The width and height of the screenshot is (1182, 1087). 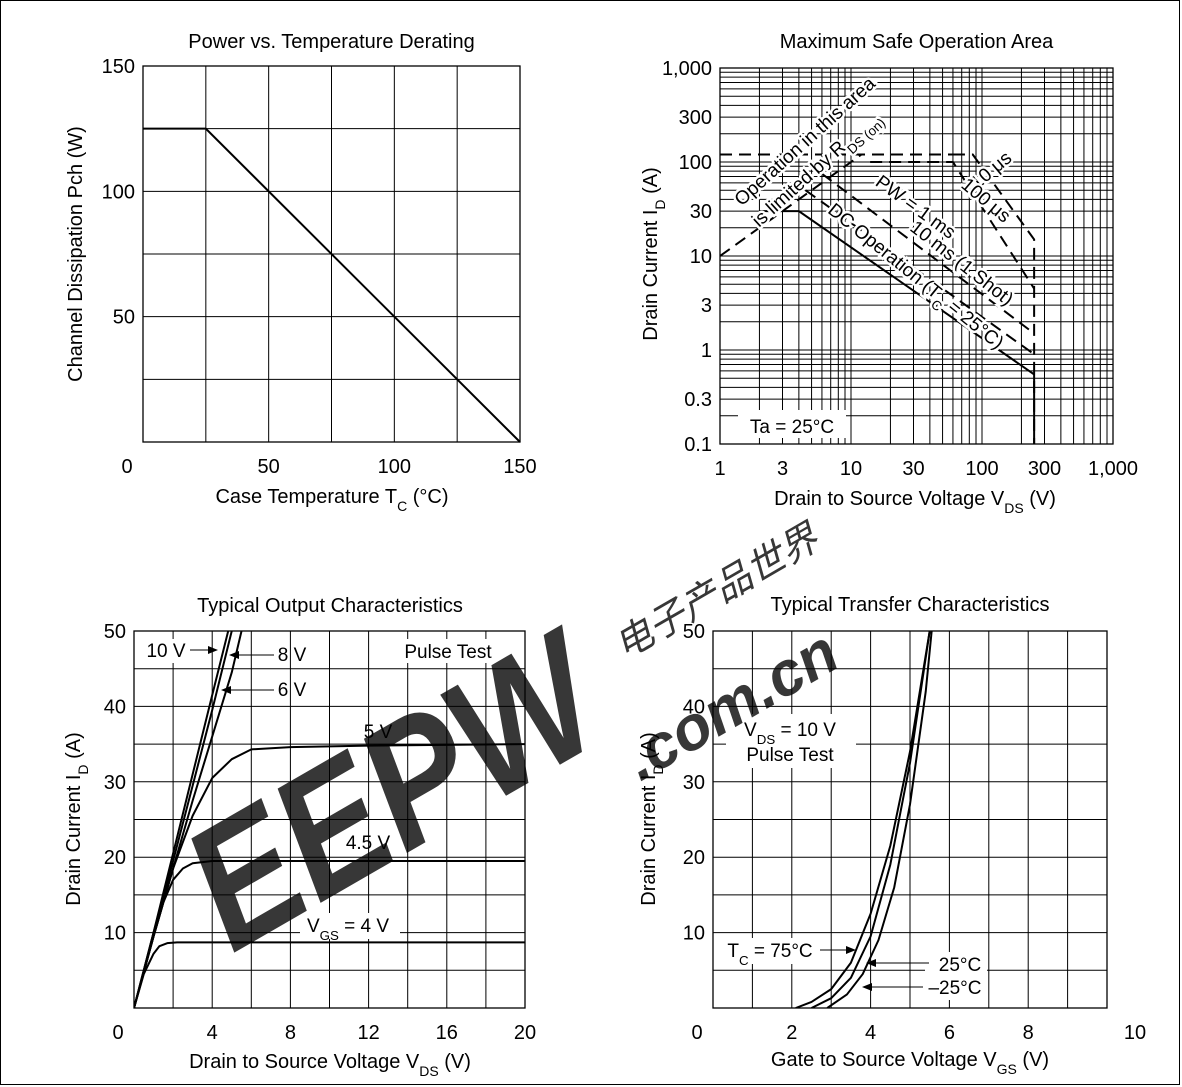 I want to click on curve-vgs-4-5-v, so click(x=329, y=933).